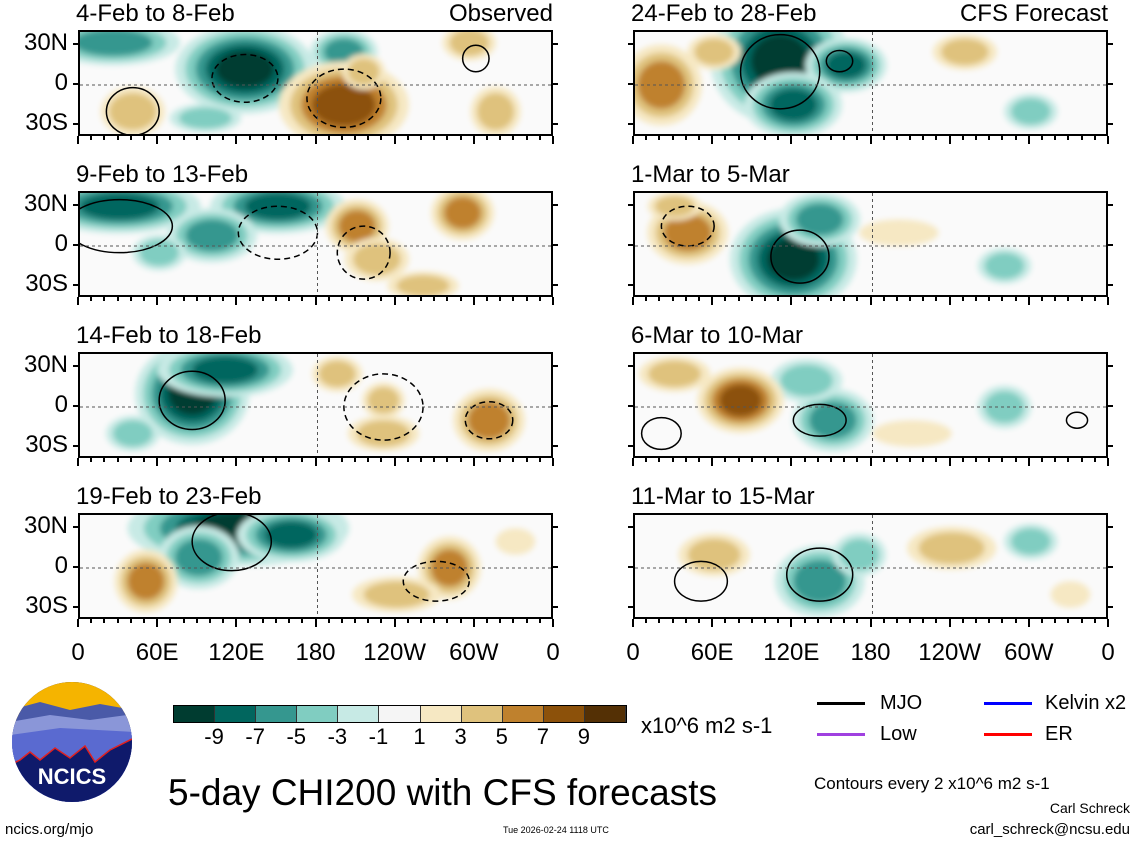 This screenshot has height=844, width=1135. I want to click on panel-title: 9-Feb to 13-Feb, so click(162, 174).